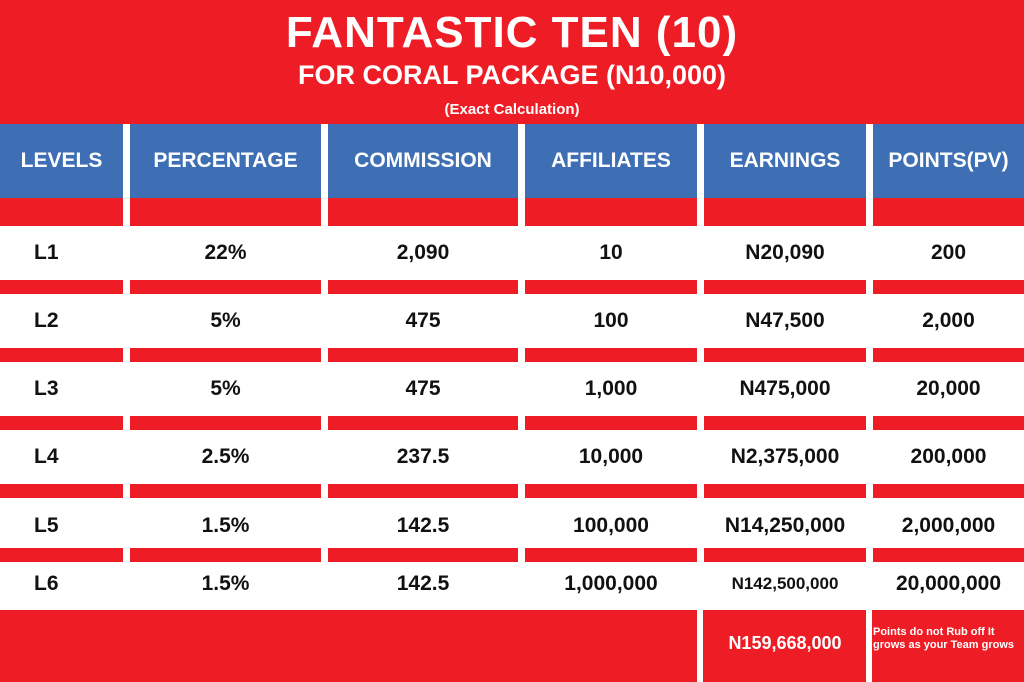  Describe the element at coordinates (423, 252) in the screenshot. I see `cell-commission: 2,090` at that location.